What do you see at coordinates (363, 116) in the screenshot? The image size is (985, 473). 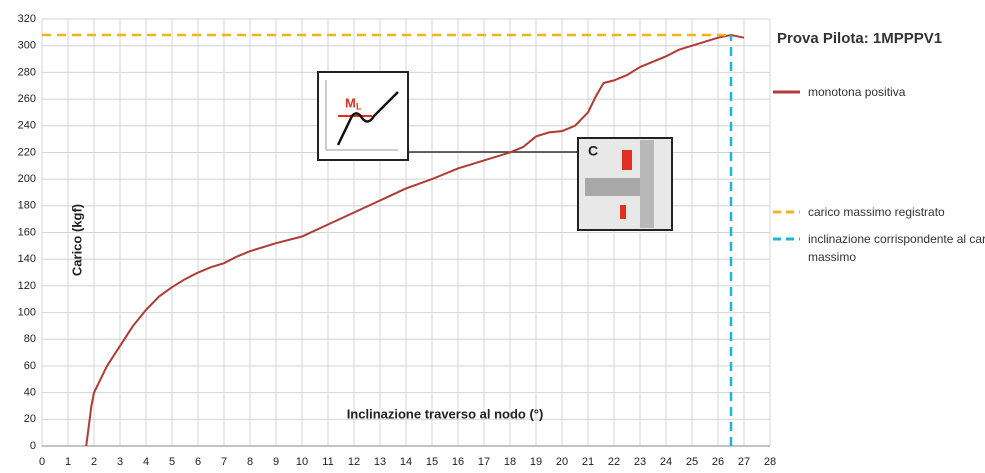 I see `inset-diagram: M L` at bounding box center [363, 116].